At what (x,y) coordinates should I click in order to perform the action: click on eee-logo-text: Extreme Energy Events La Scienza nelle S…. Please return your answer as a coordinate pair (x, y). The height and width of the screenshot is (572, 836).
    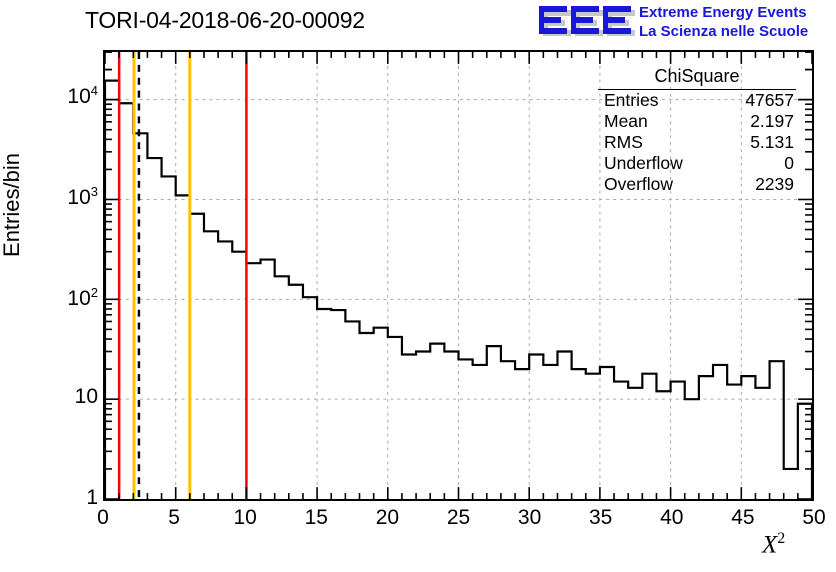
    Looking at the image, I should click on (737, 22).